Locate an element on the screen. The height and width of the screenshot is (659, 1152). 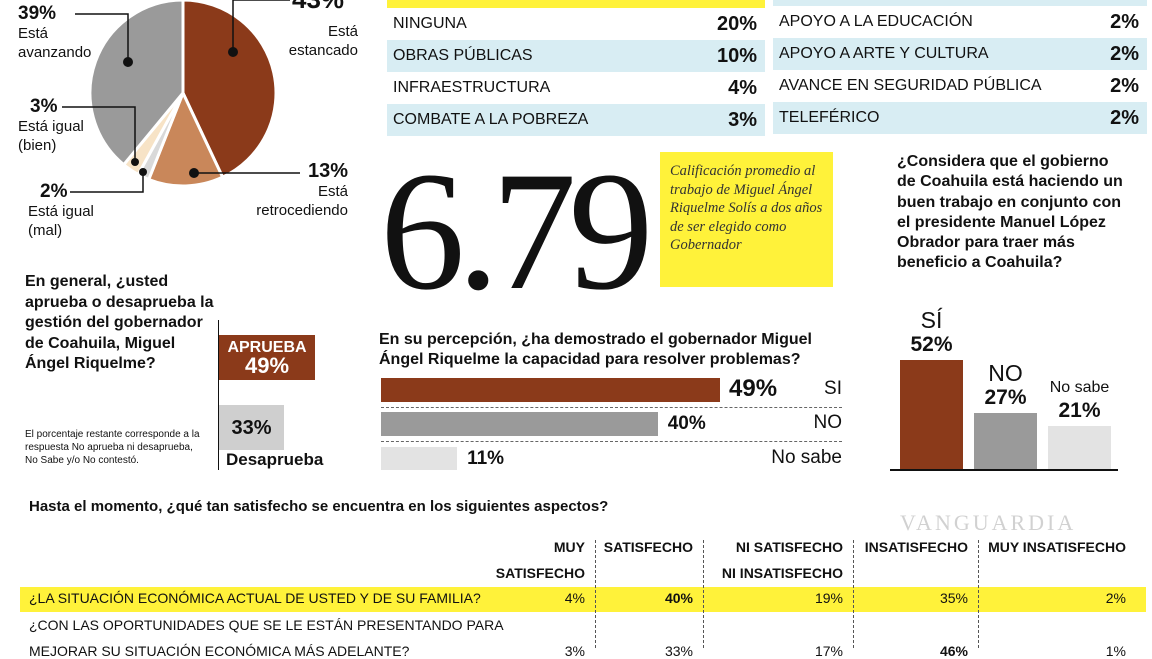
pie-label-2-value: 2% is located at coordinates (54, 191).